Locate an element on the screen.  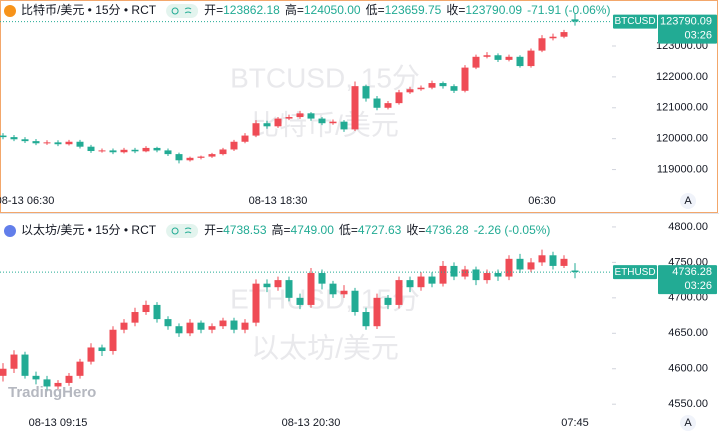
countdown-text: 03:26 is located at coordinates (698, 286).